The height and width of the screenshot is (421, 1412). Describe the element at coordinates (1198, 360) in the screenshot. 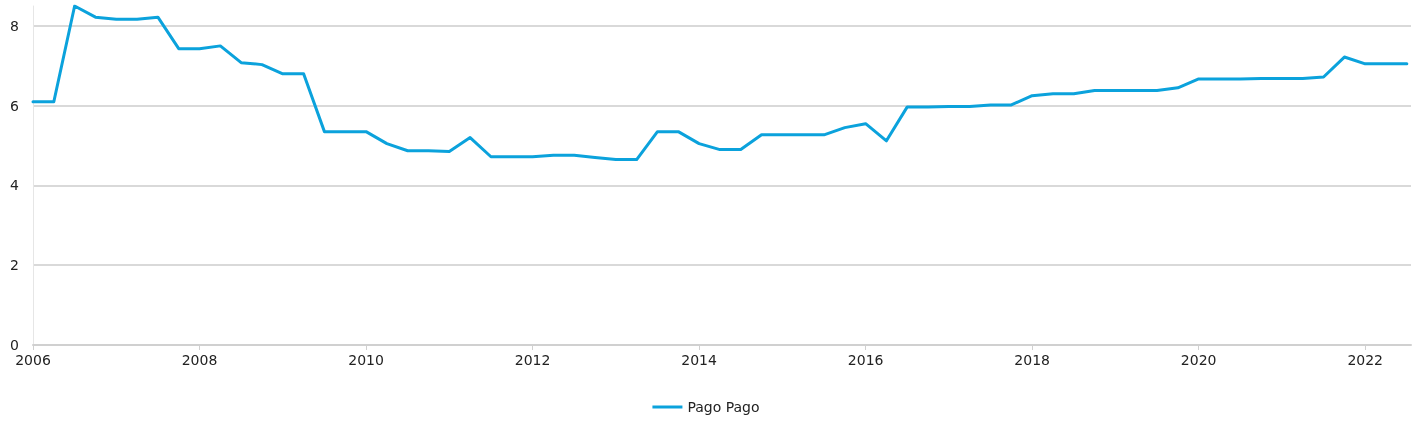

I see `x-tick-label: 2020` at that location.